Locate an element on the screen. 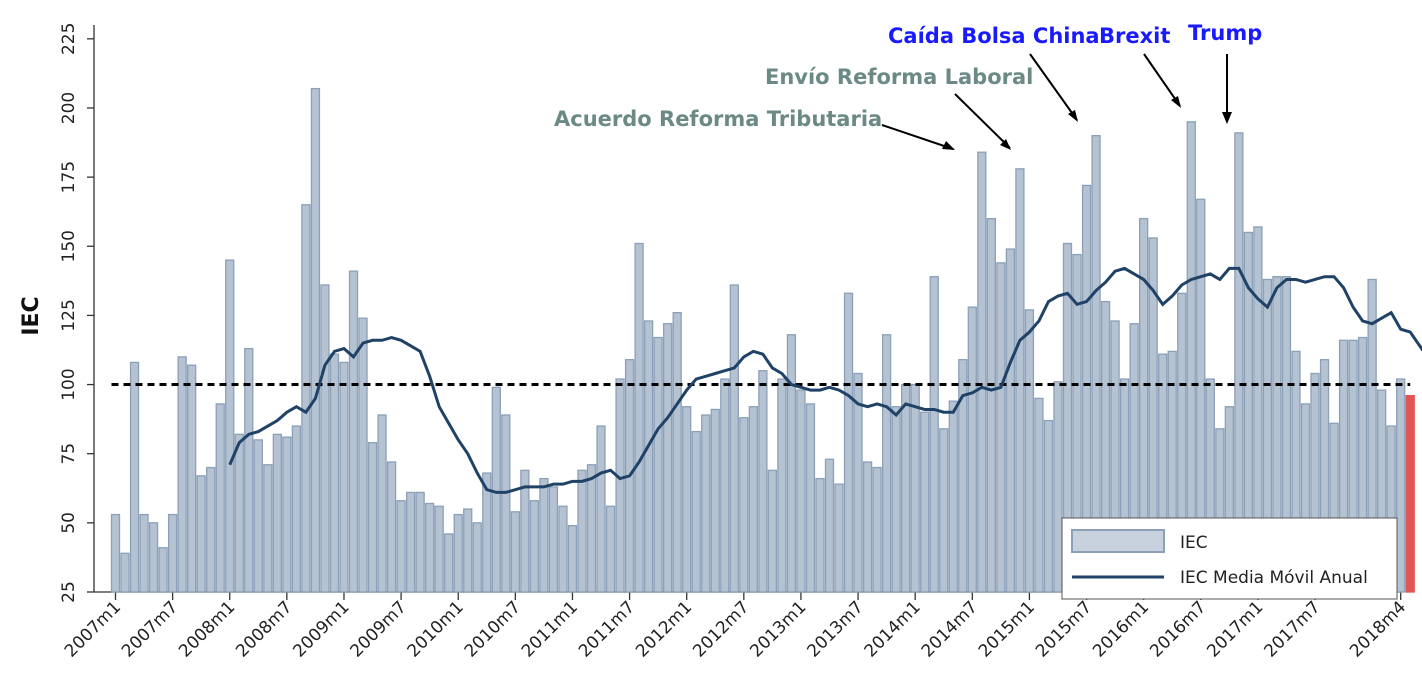 This screenshot has height=697, width=1422. arrowhead-trump is located at coordinates (1227, 118).